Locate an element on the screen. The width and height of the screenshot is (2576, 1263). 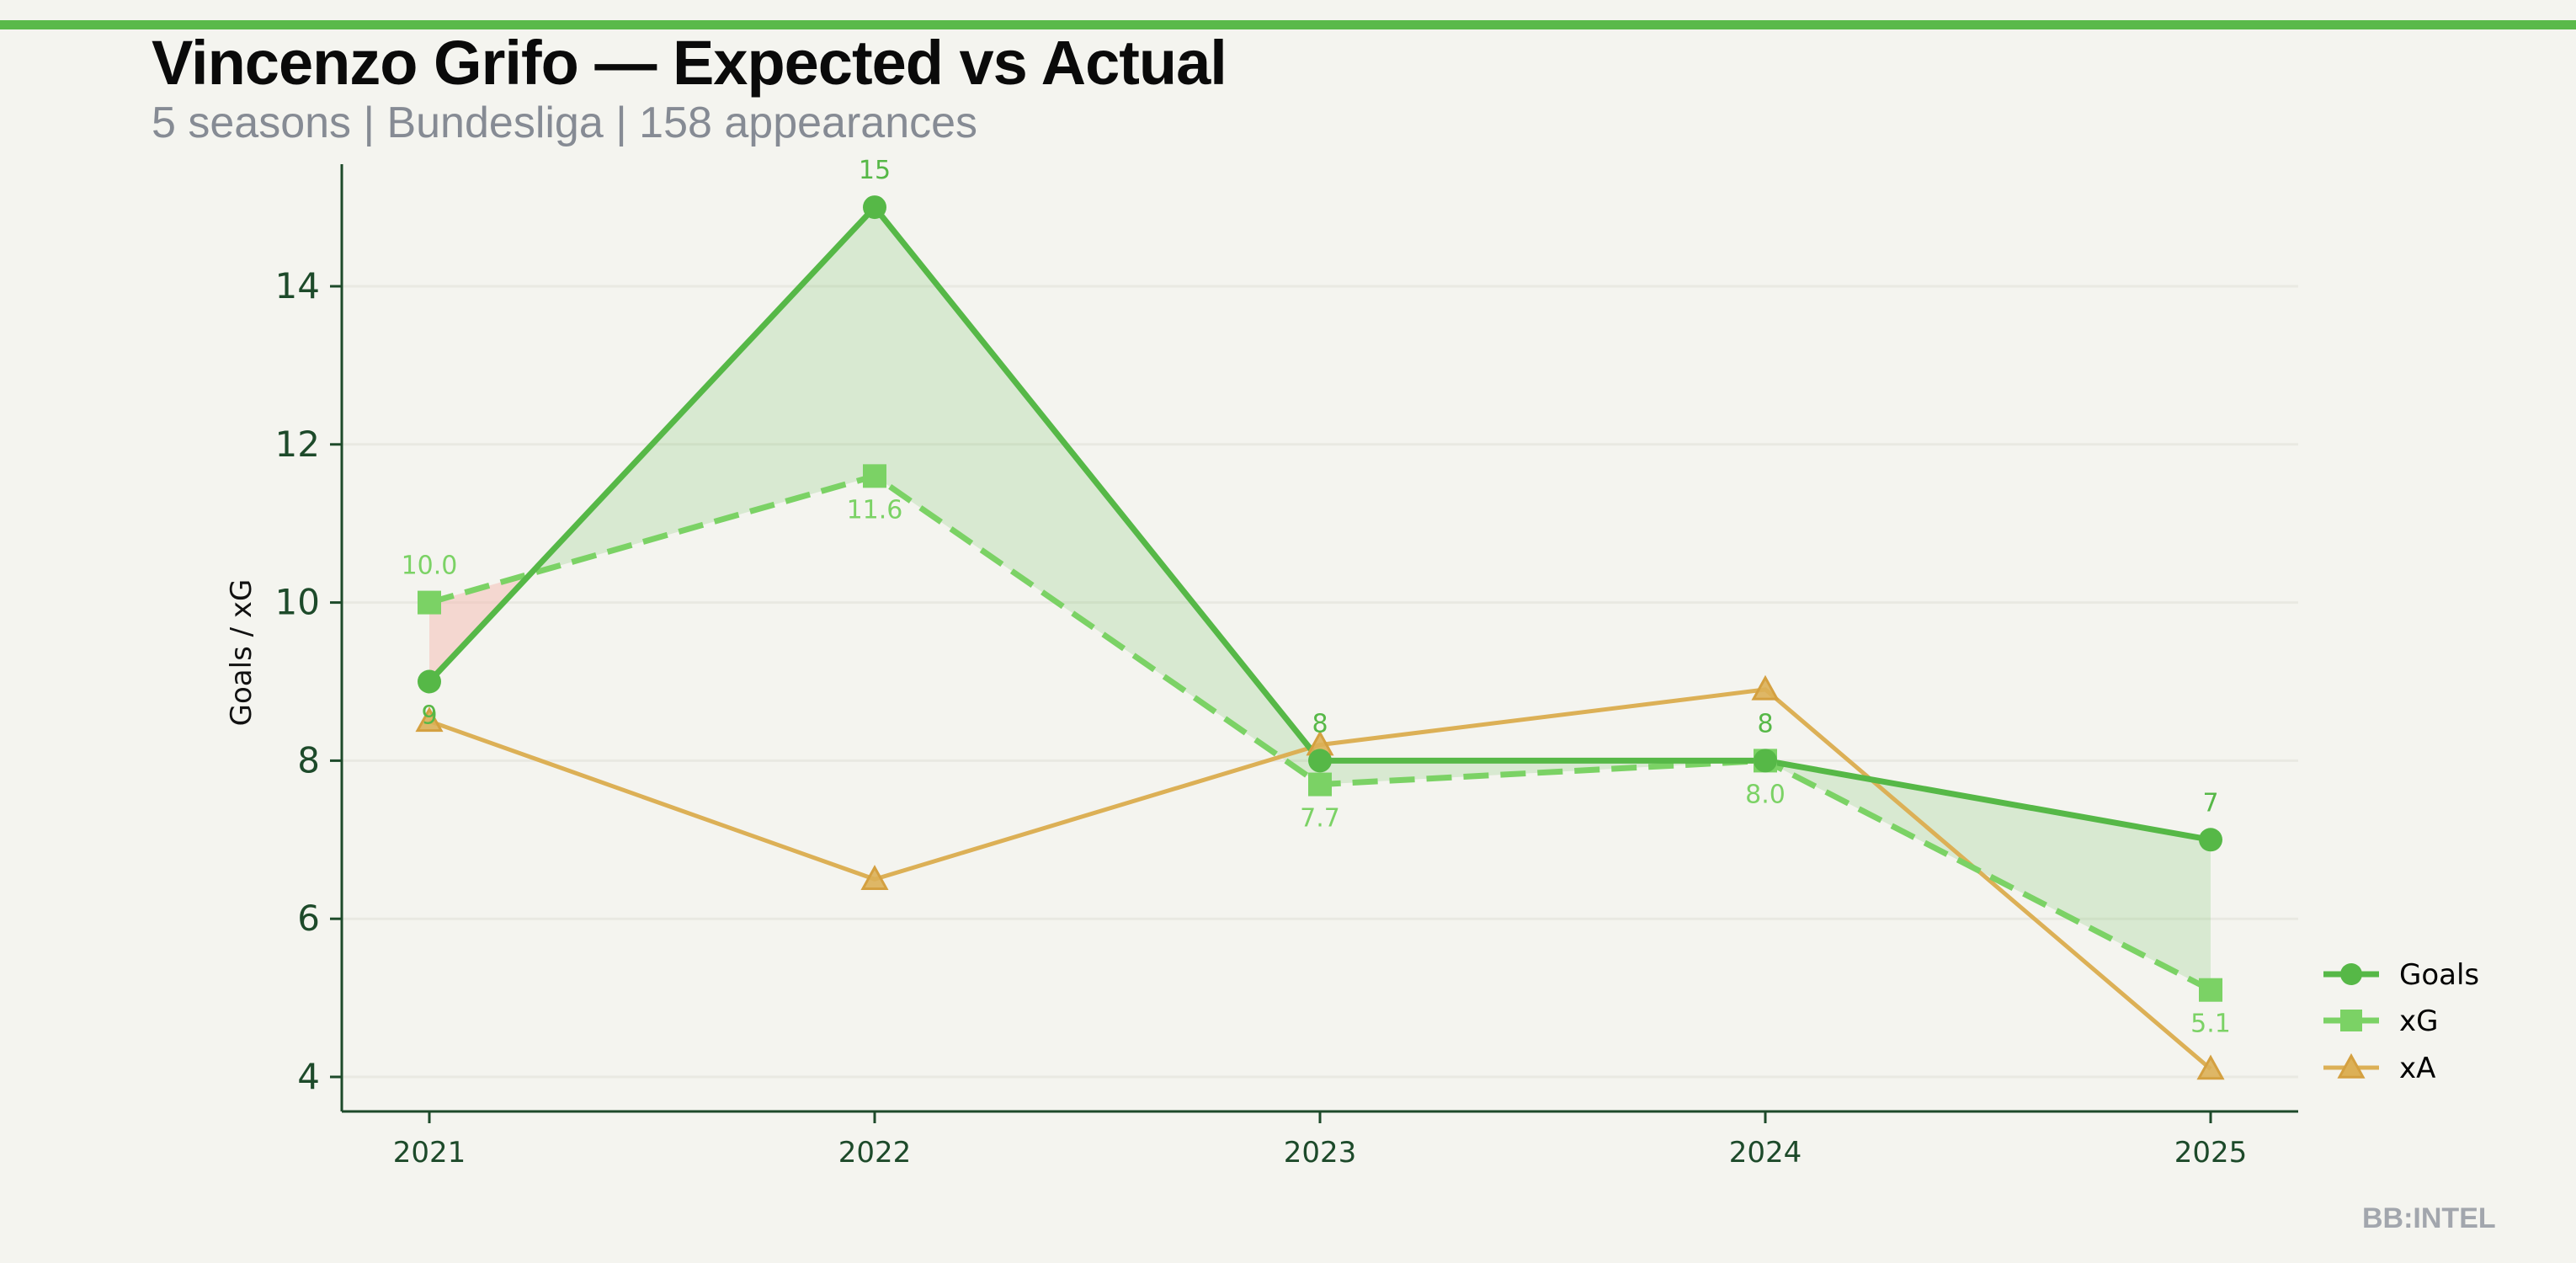
goals-data-label: 7 is located at coordinates (2210, 803).